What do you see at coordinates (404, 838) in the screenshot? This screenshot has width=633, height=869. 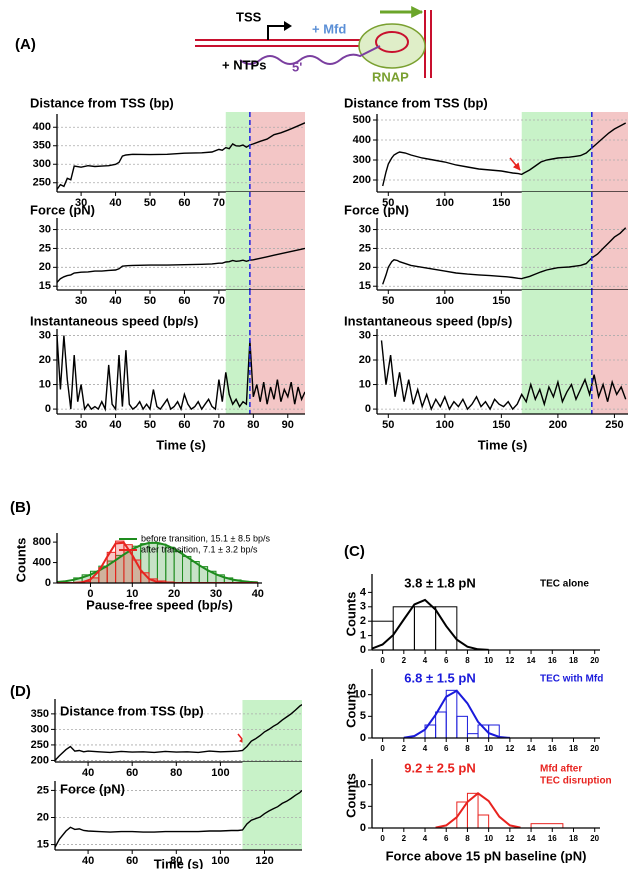 I see `x-tick-label: 2` at bounding box center [404, 838].